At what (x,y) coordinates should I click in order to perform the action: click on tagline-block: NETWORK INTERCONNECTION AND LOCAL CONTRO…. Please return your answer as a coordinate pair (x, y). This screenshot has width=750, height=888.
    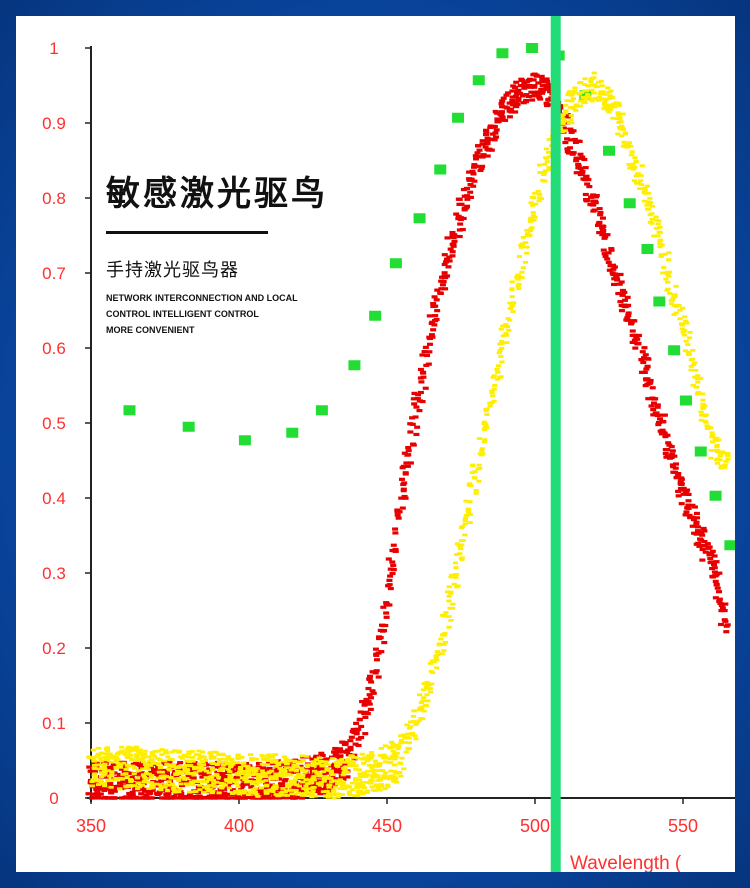
    Looking at the image, I should click on (217, 314).